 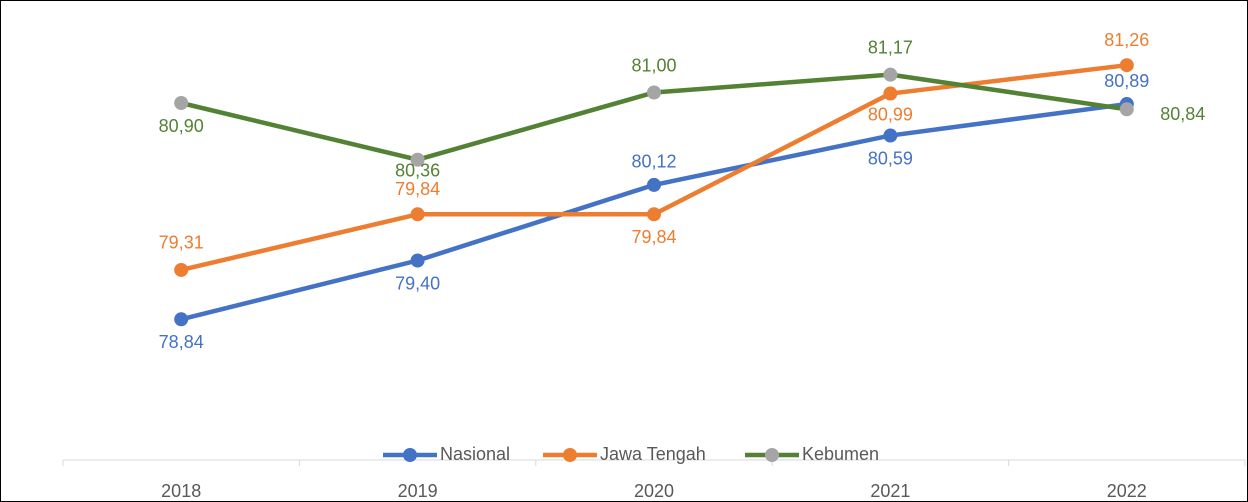 What do you see at coordinates (1127, 491) in the screenshot?
I see `x-tick-label: 2022` at bounding box center [1127, 491].